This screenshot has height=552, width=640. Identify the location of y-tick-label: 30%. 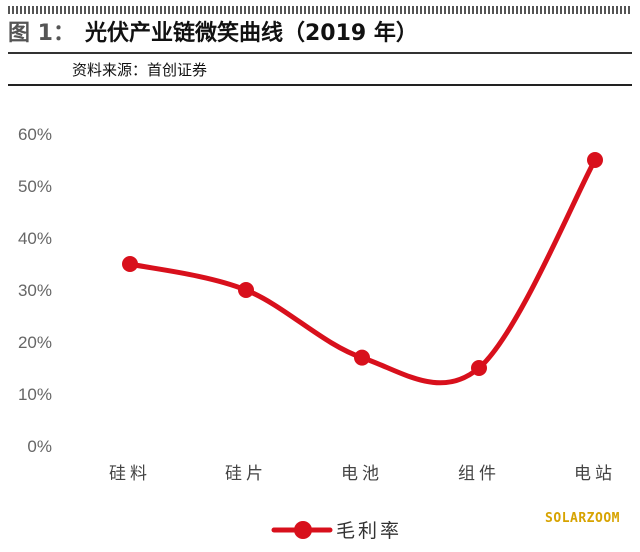
(35, 290).